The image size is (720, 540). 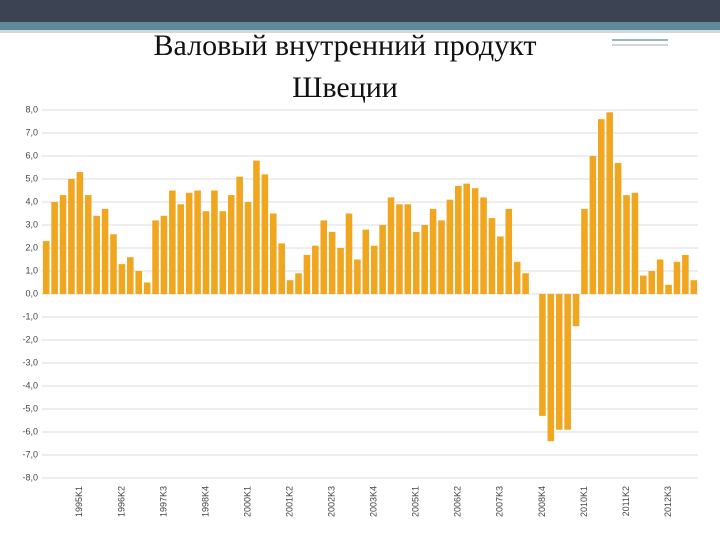 What do you see at coordinates (31, 201) in the screenshot?
I see `y-tick-label: 4,0` at bounding box center [31, 201].